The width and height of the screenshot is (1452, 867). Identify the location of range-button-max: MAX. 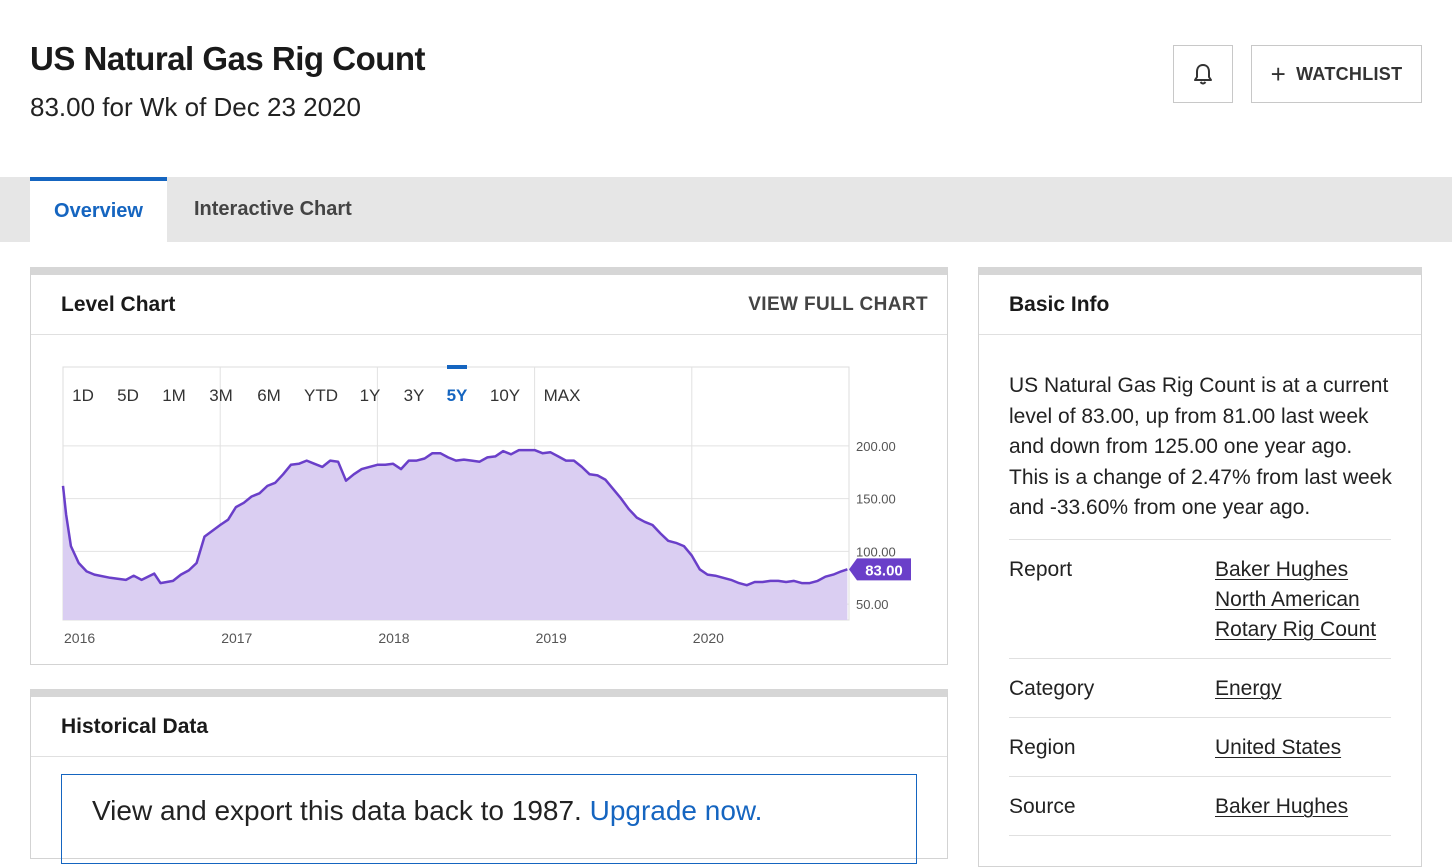
(562, 395).